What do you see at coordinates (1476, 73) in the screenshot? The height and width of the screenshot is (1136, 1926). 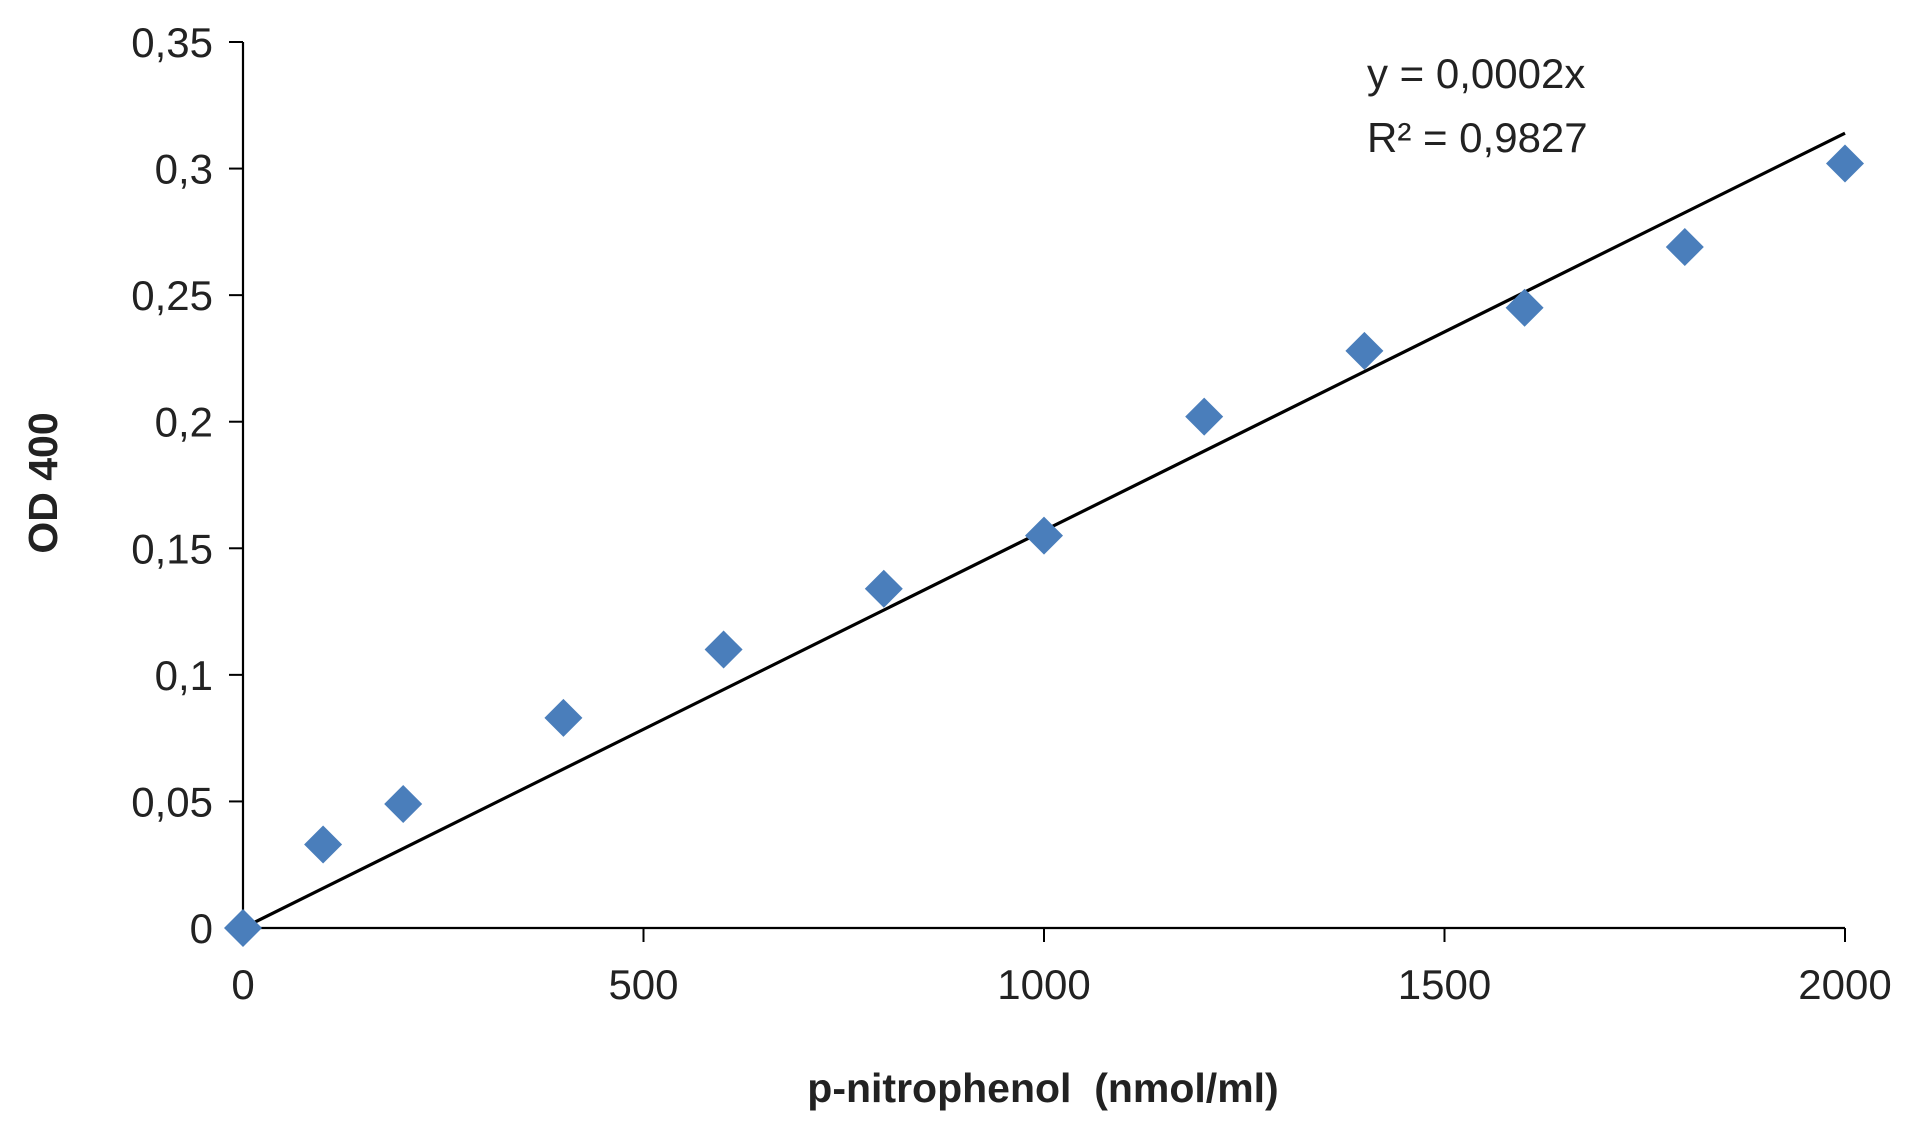 I see `trendline-equation: y = 0,0002x` at bounding box center [1476, 73].